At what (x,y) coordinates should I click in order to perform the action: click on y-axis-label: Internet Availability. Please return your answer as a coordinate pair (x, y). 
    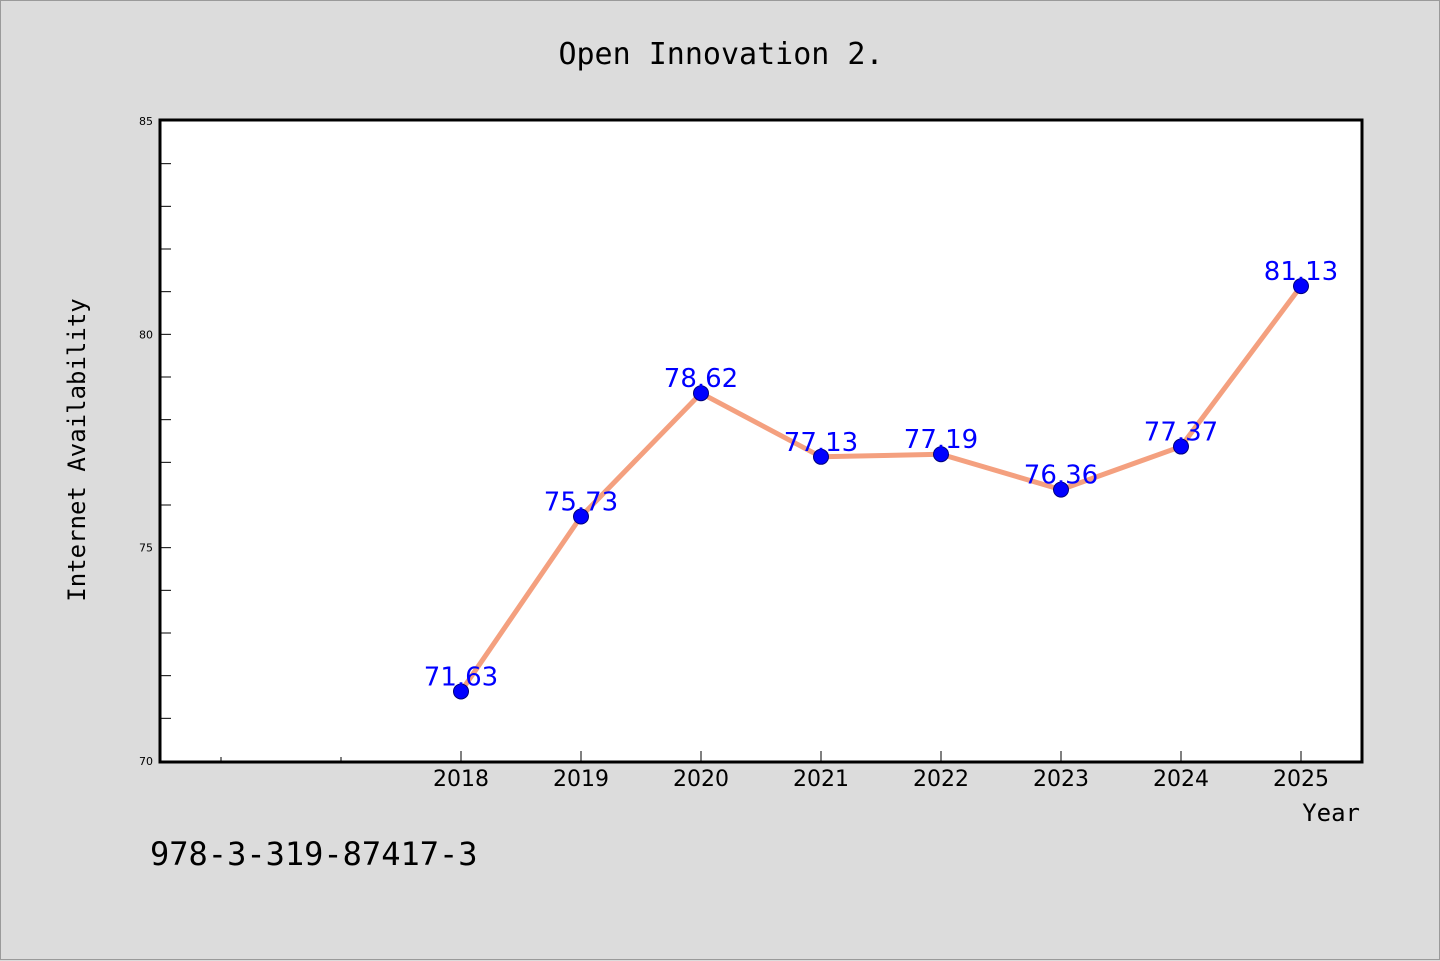
    Looking at the image, I should click on (77, 449).